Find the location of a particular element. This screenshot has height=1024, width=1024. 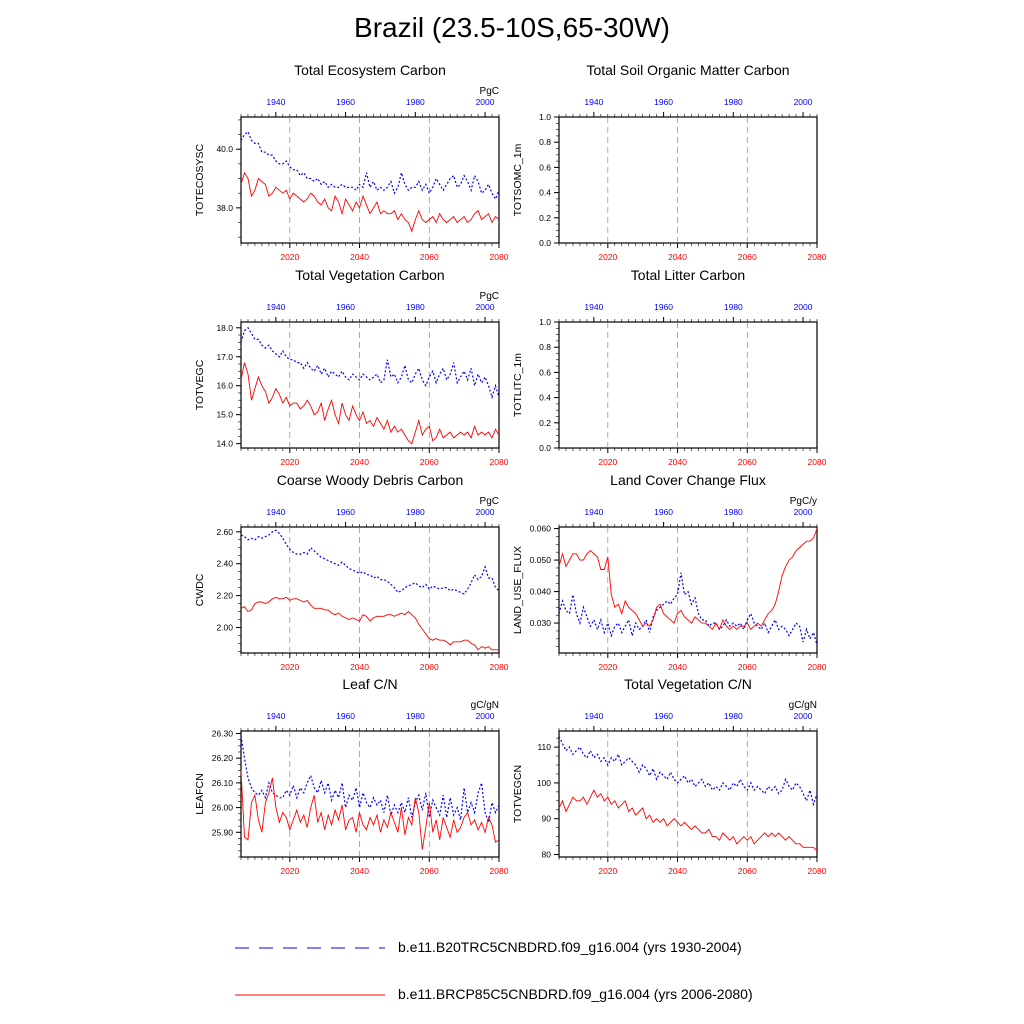

panel-4-xlabel-bottom-2020: 2020 is located at coordinates (607, 462).